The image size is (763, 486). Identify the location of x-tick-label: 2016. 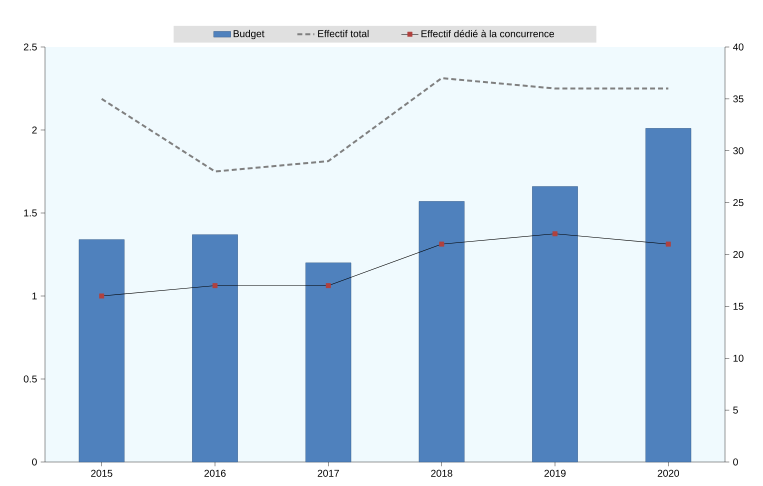
(215, 473).